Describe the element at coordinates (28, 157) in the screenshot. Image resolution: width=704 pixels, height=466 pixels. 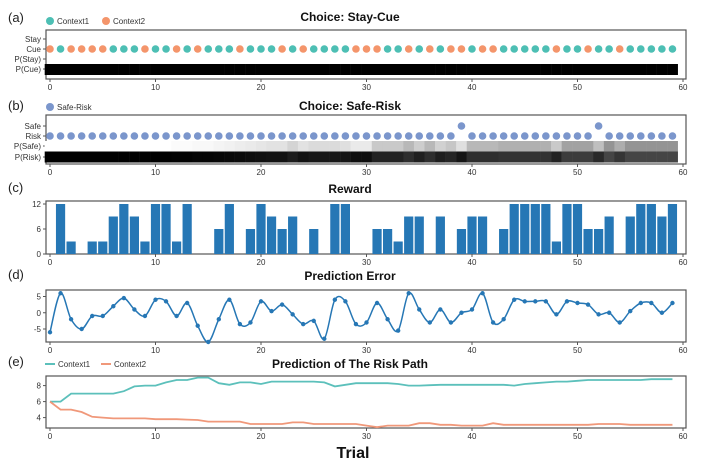
I see `y-tick-label: P(Risk)` at that location.